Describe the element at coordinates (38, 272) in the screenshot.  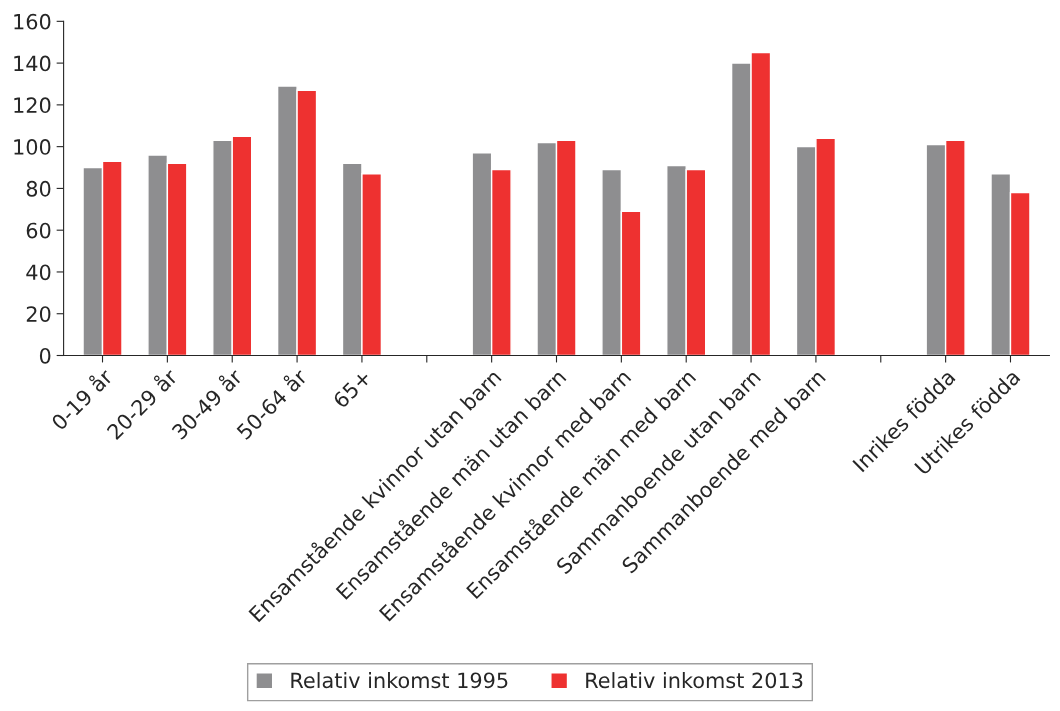
I see `y-tick-label: 40` at that location.